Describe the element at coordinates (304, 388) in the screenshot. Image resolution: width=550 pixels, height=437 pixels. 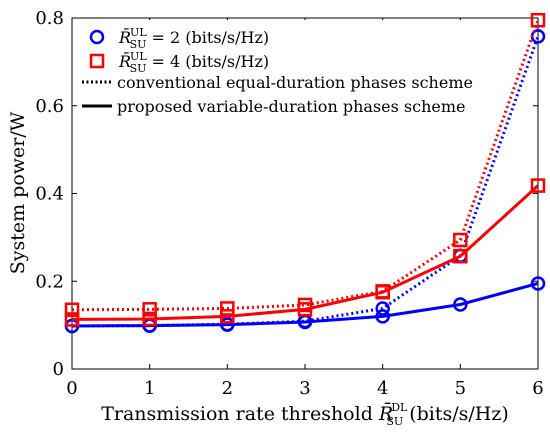
I see `x-tick-label: 3` at that location.